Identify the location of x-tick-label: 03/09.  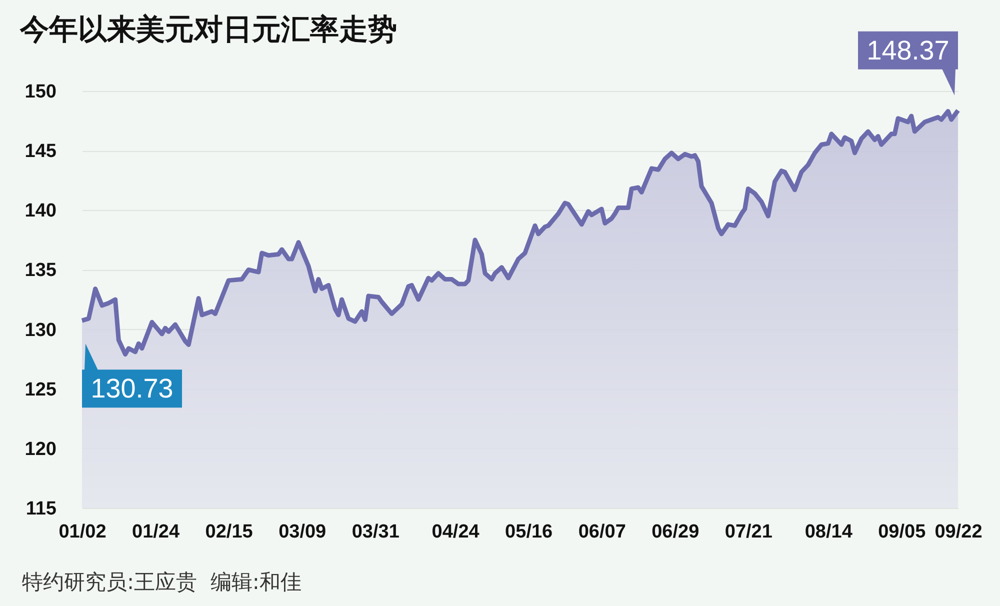
(302, 532).